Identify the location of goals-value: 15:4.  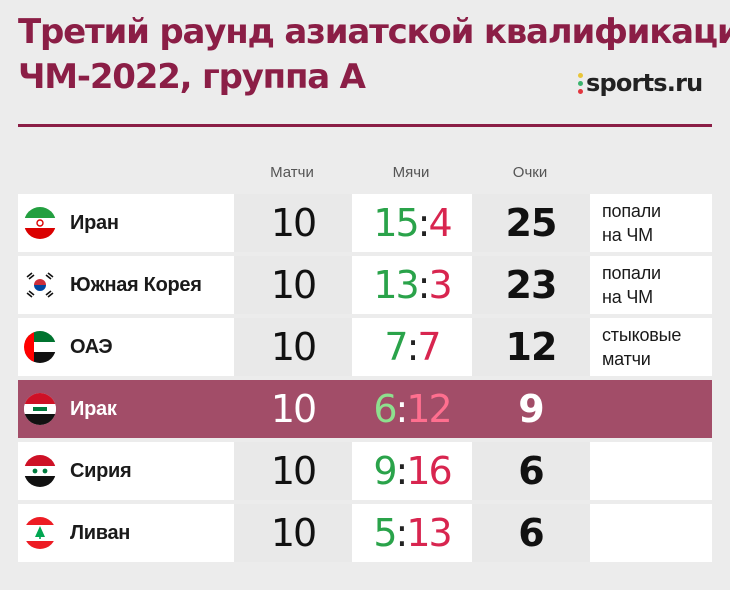
(412, 223).